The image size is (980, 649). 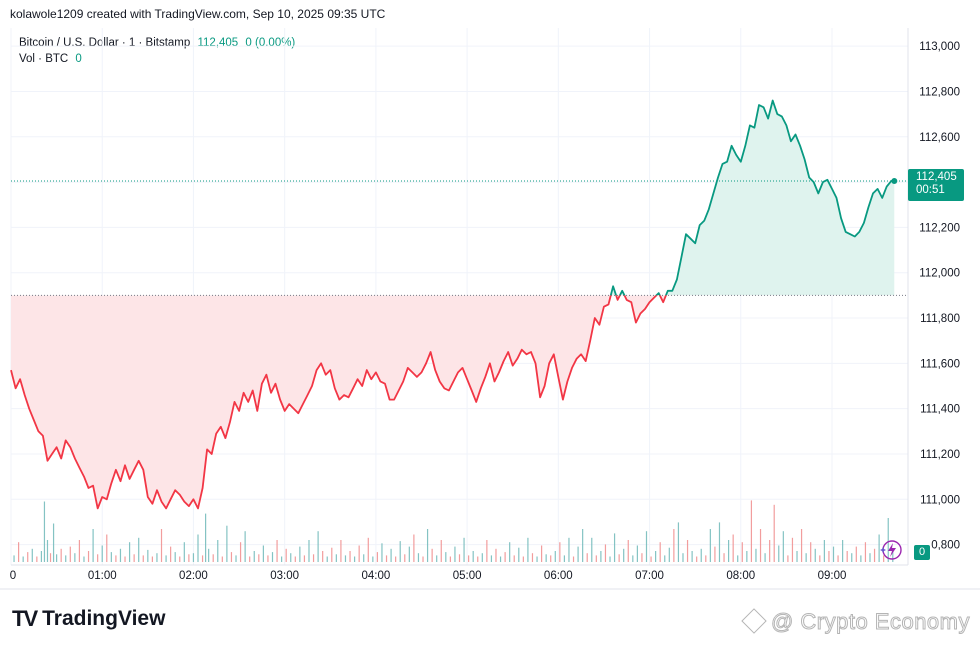 What do you see at coordinates (453, 531) in the screenshot?
I see `volume-bars` at bounding box center [453, 531].